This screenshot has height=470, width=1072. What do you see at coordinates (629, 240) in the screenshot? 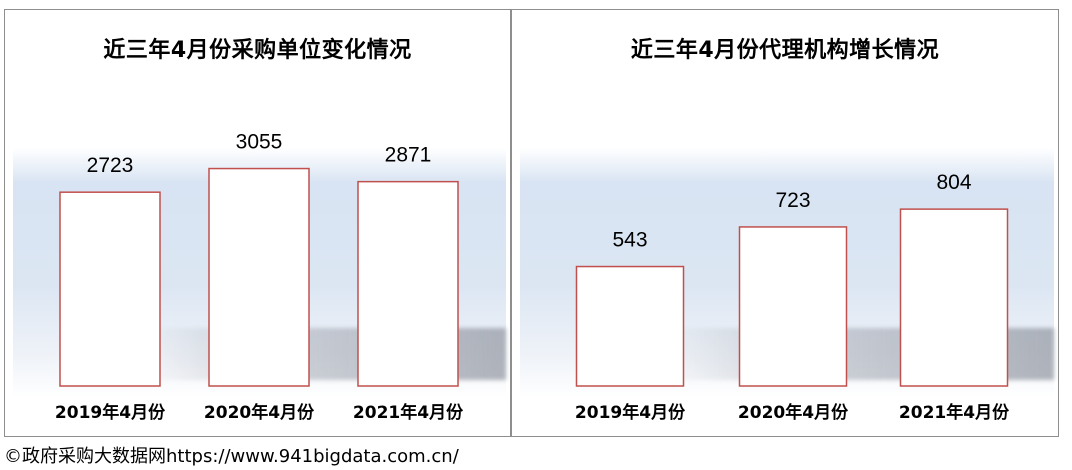
I see `data-label: 543` at bounding box center [629, 240].